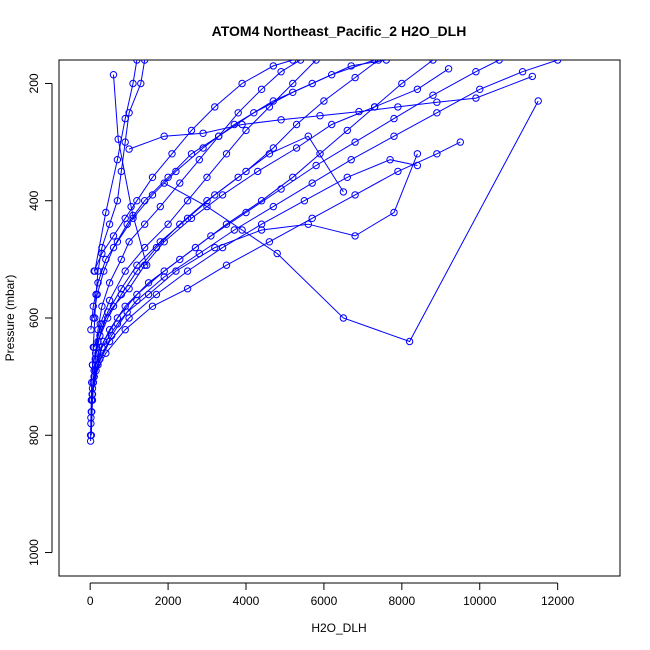 Image resolution: width=650 pixels, height=650 pixels. What do you see at coordinates (10, 318) in the screenshot?
I see `y-axis-label: Pressure (mbar)` at bounding box center [10, 318].